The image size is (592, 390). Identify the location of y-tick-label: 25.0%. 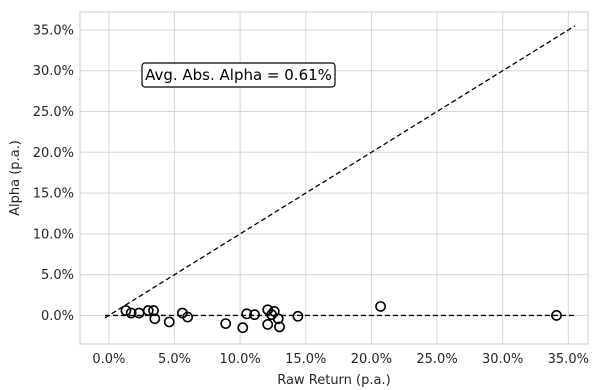
(53, 112).